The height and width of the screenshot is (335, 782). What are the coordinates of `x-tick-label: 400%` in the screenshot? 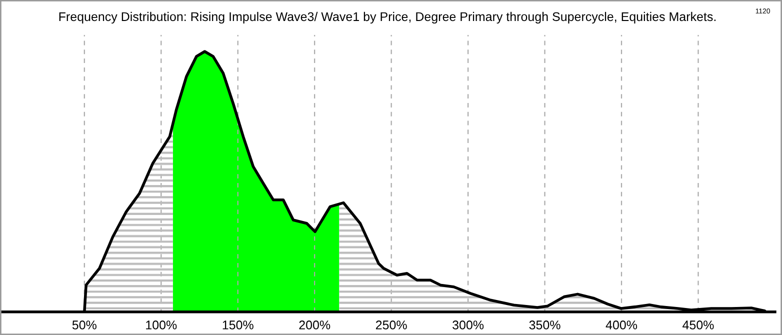 It's located at (622, 325).